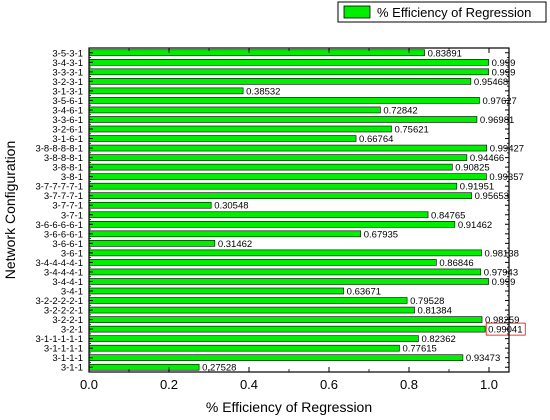 The image size is (550, 420). Describe the element at coordinates (502, 320) in the screenshot. I see `data-label: 0.98259` at that location.